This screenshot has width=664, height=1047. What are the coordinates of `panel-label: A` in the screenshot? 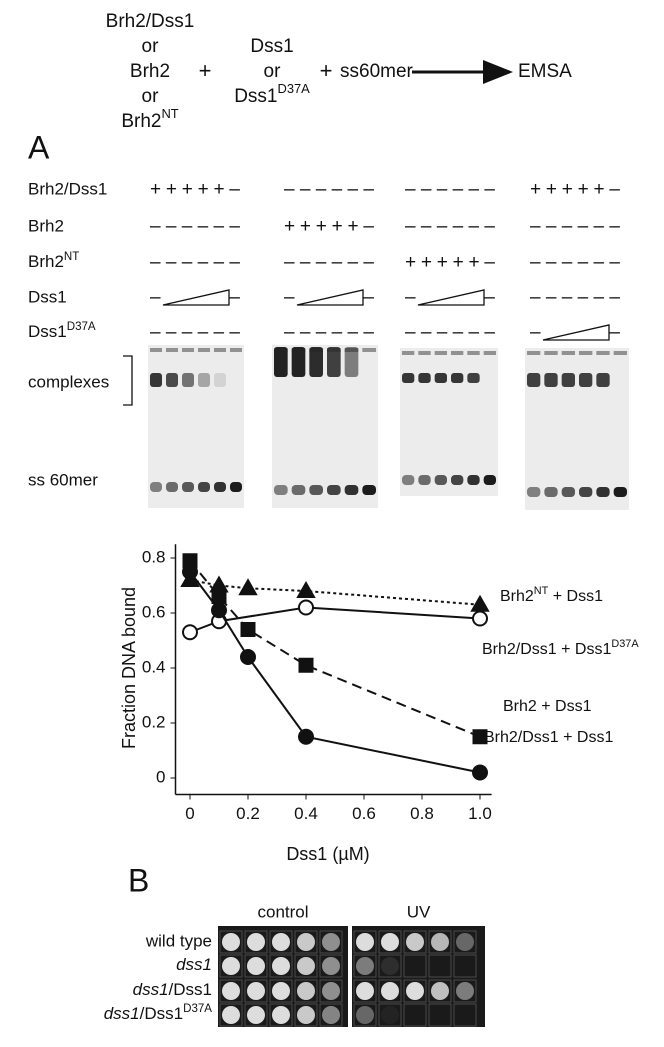 It's located at (39, 147).